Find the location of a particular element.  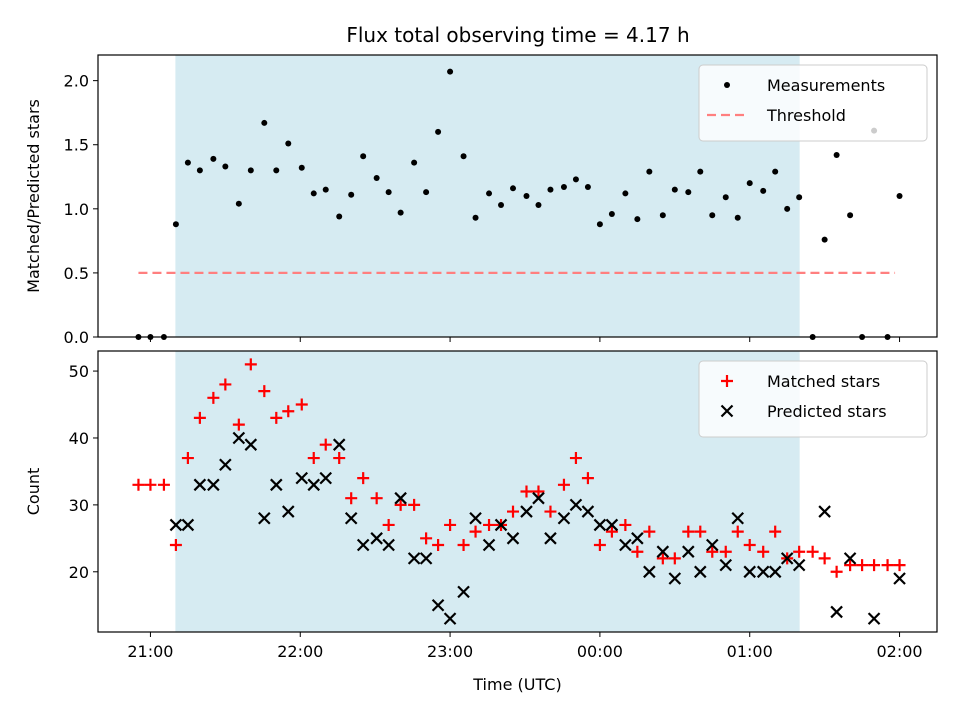

x-tick-label: 02:00 is located at coordinates (899, 651).